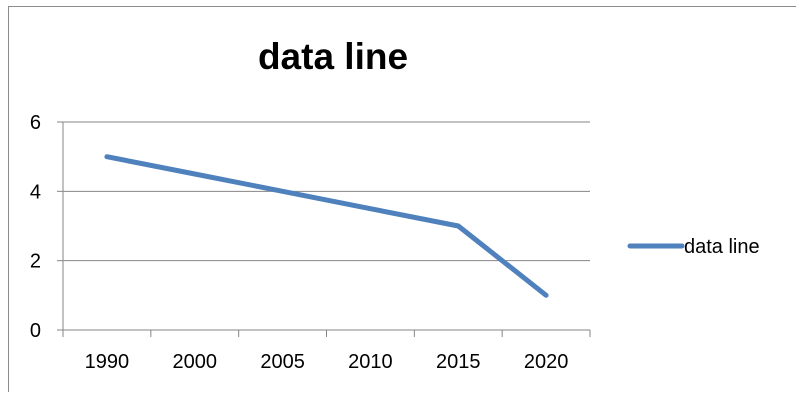  Describe the element at coordinates (35, 192) in the screenshot. I see `y-tick-label: 4` at that location.